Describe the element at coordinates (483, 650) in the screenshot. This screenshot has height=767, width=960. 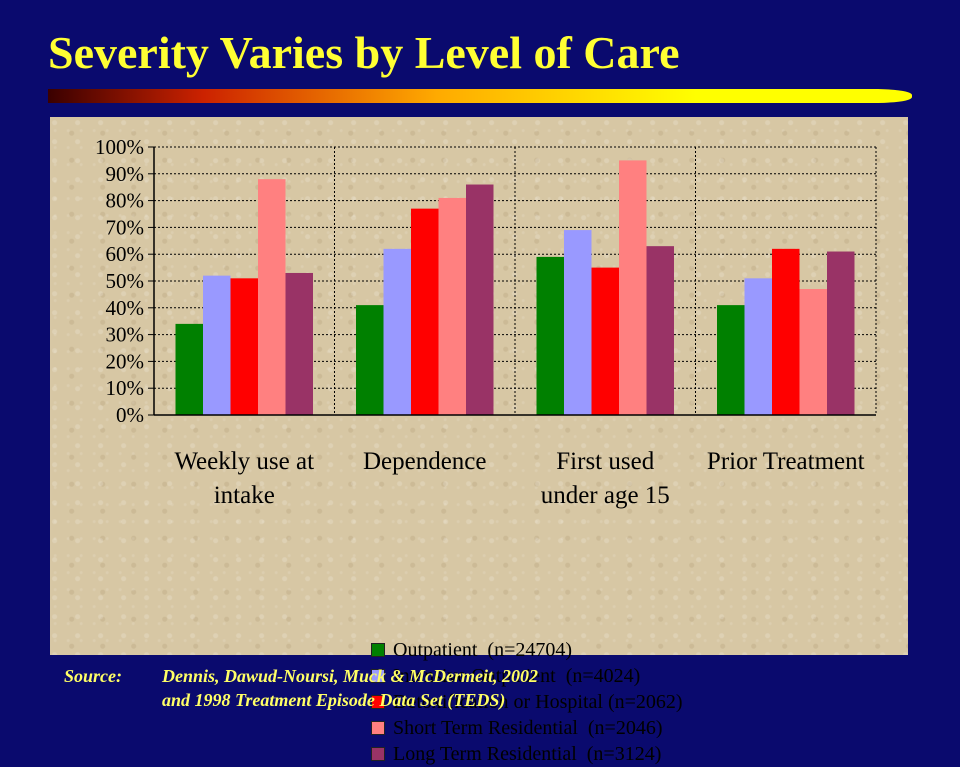
I see `legend-label: Outpatient (n=24704)` at that location.